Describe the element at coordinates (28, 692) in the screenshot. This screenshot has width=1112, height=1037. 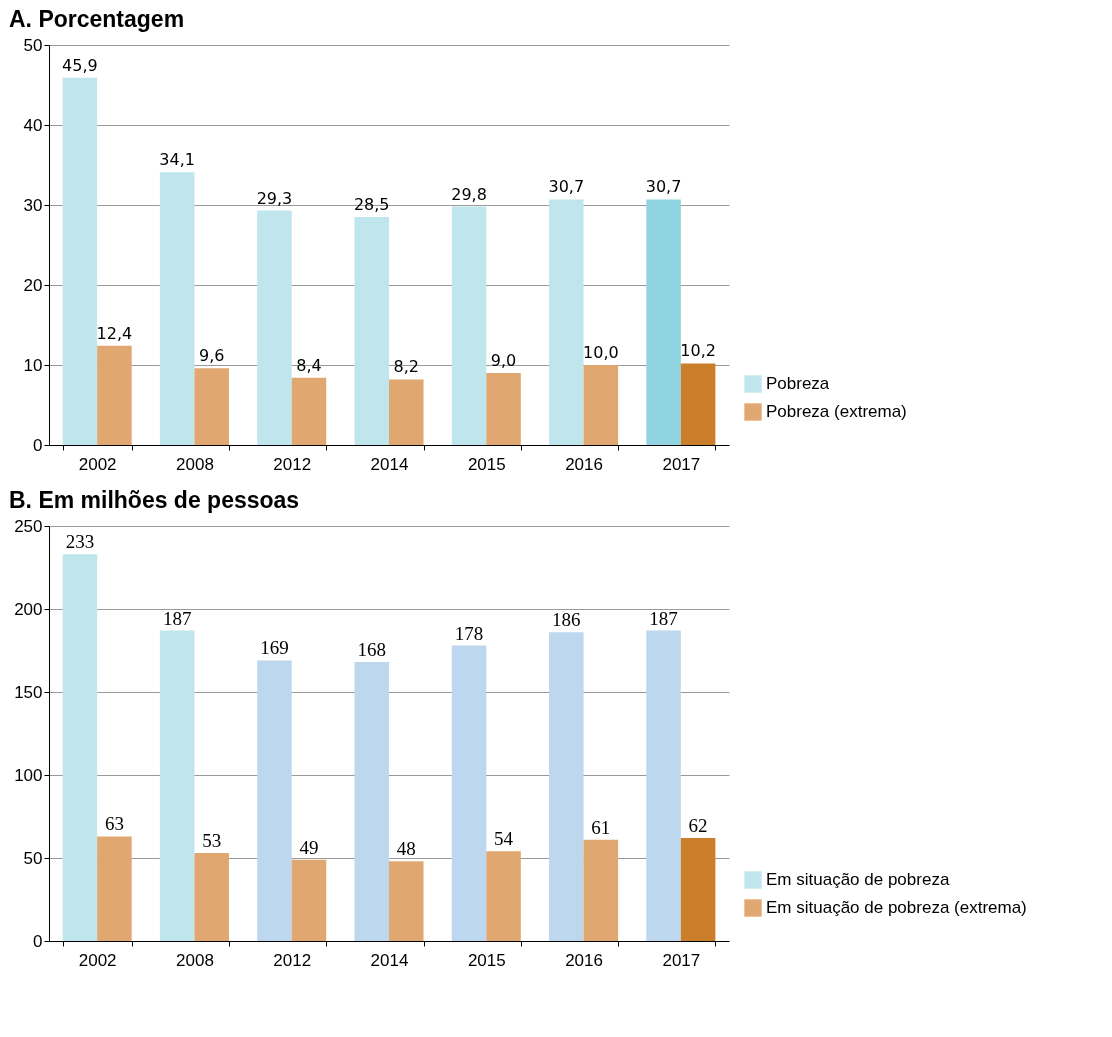
I see `y-tick-label: 150` at that location.